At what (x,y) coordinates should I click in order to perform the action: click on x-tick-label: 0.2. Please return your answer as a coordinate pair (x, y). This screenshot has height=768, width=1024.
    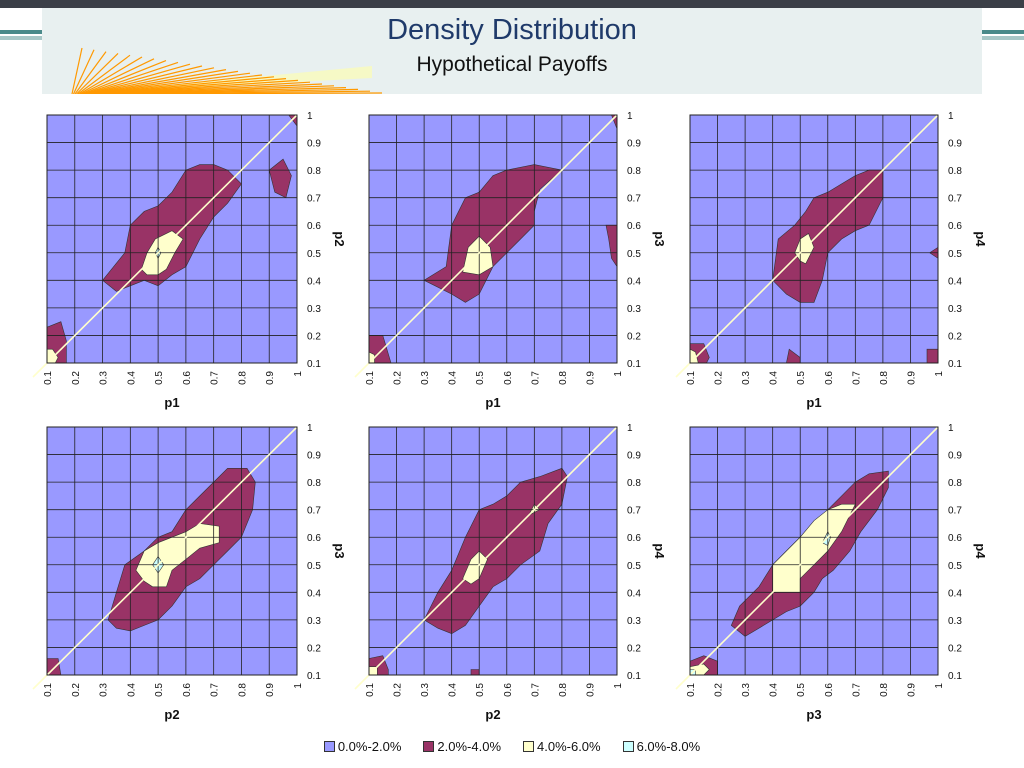
    Looking at the image, I should click on (76, 378).